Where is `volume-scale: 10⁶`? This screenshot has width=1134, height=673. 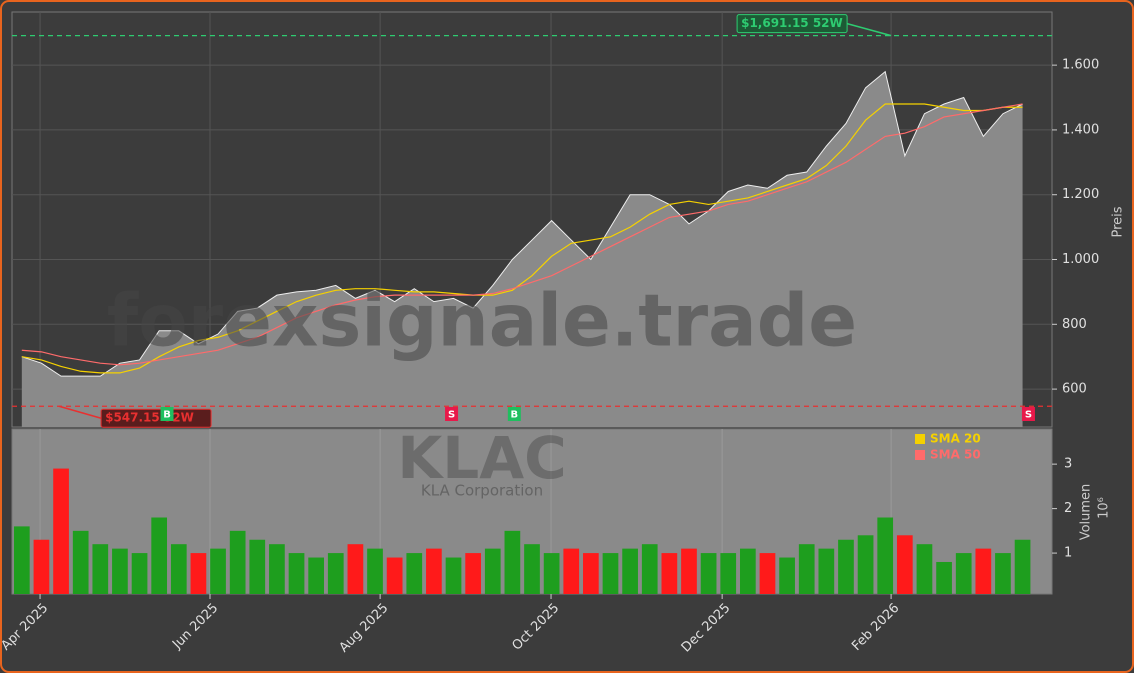
volume-scale: 10⁶ is located at coordinates (1104, 508).